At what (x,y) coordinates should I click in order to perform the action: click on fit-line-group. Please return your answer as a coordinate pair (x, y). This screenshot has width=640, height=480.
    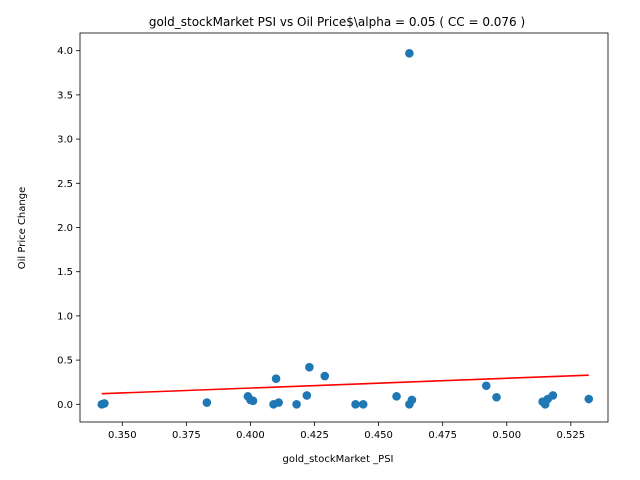
    Looking at the image, I should click on (345, 384).